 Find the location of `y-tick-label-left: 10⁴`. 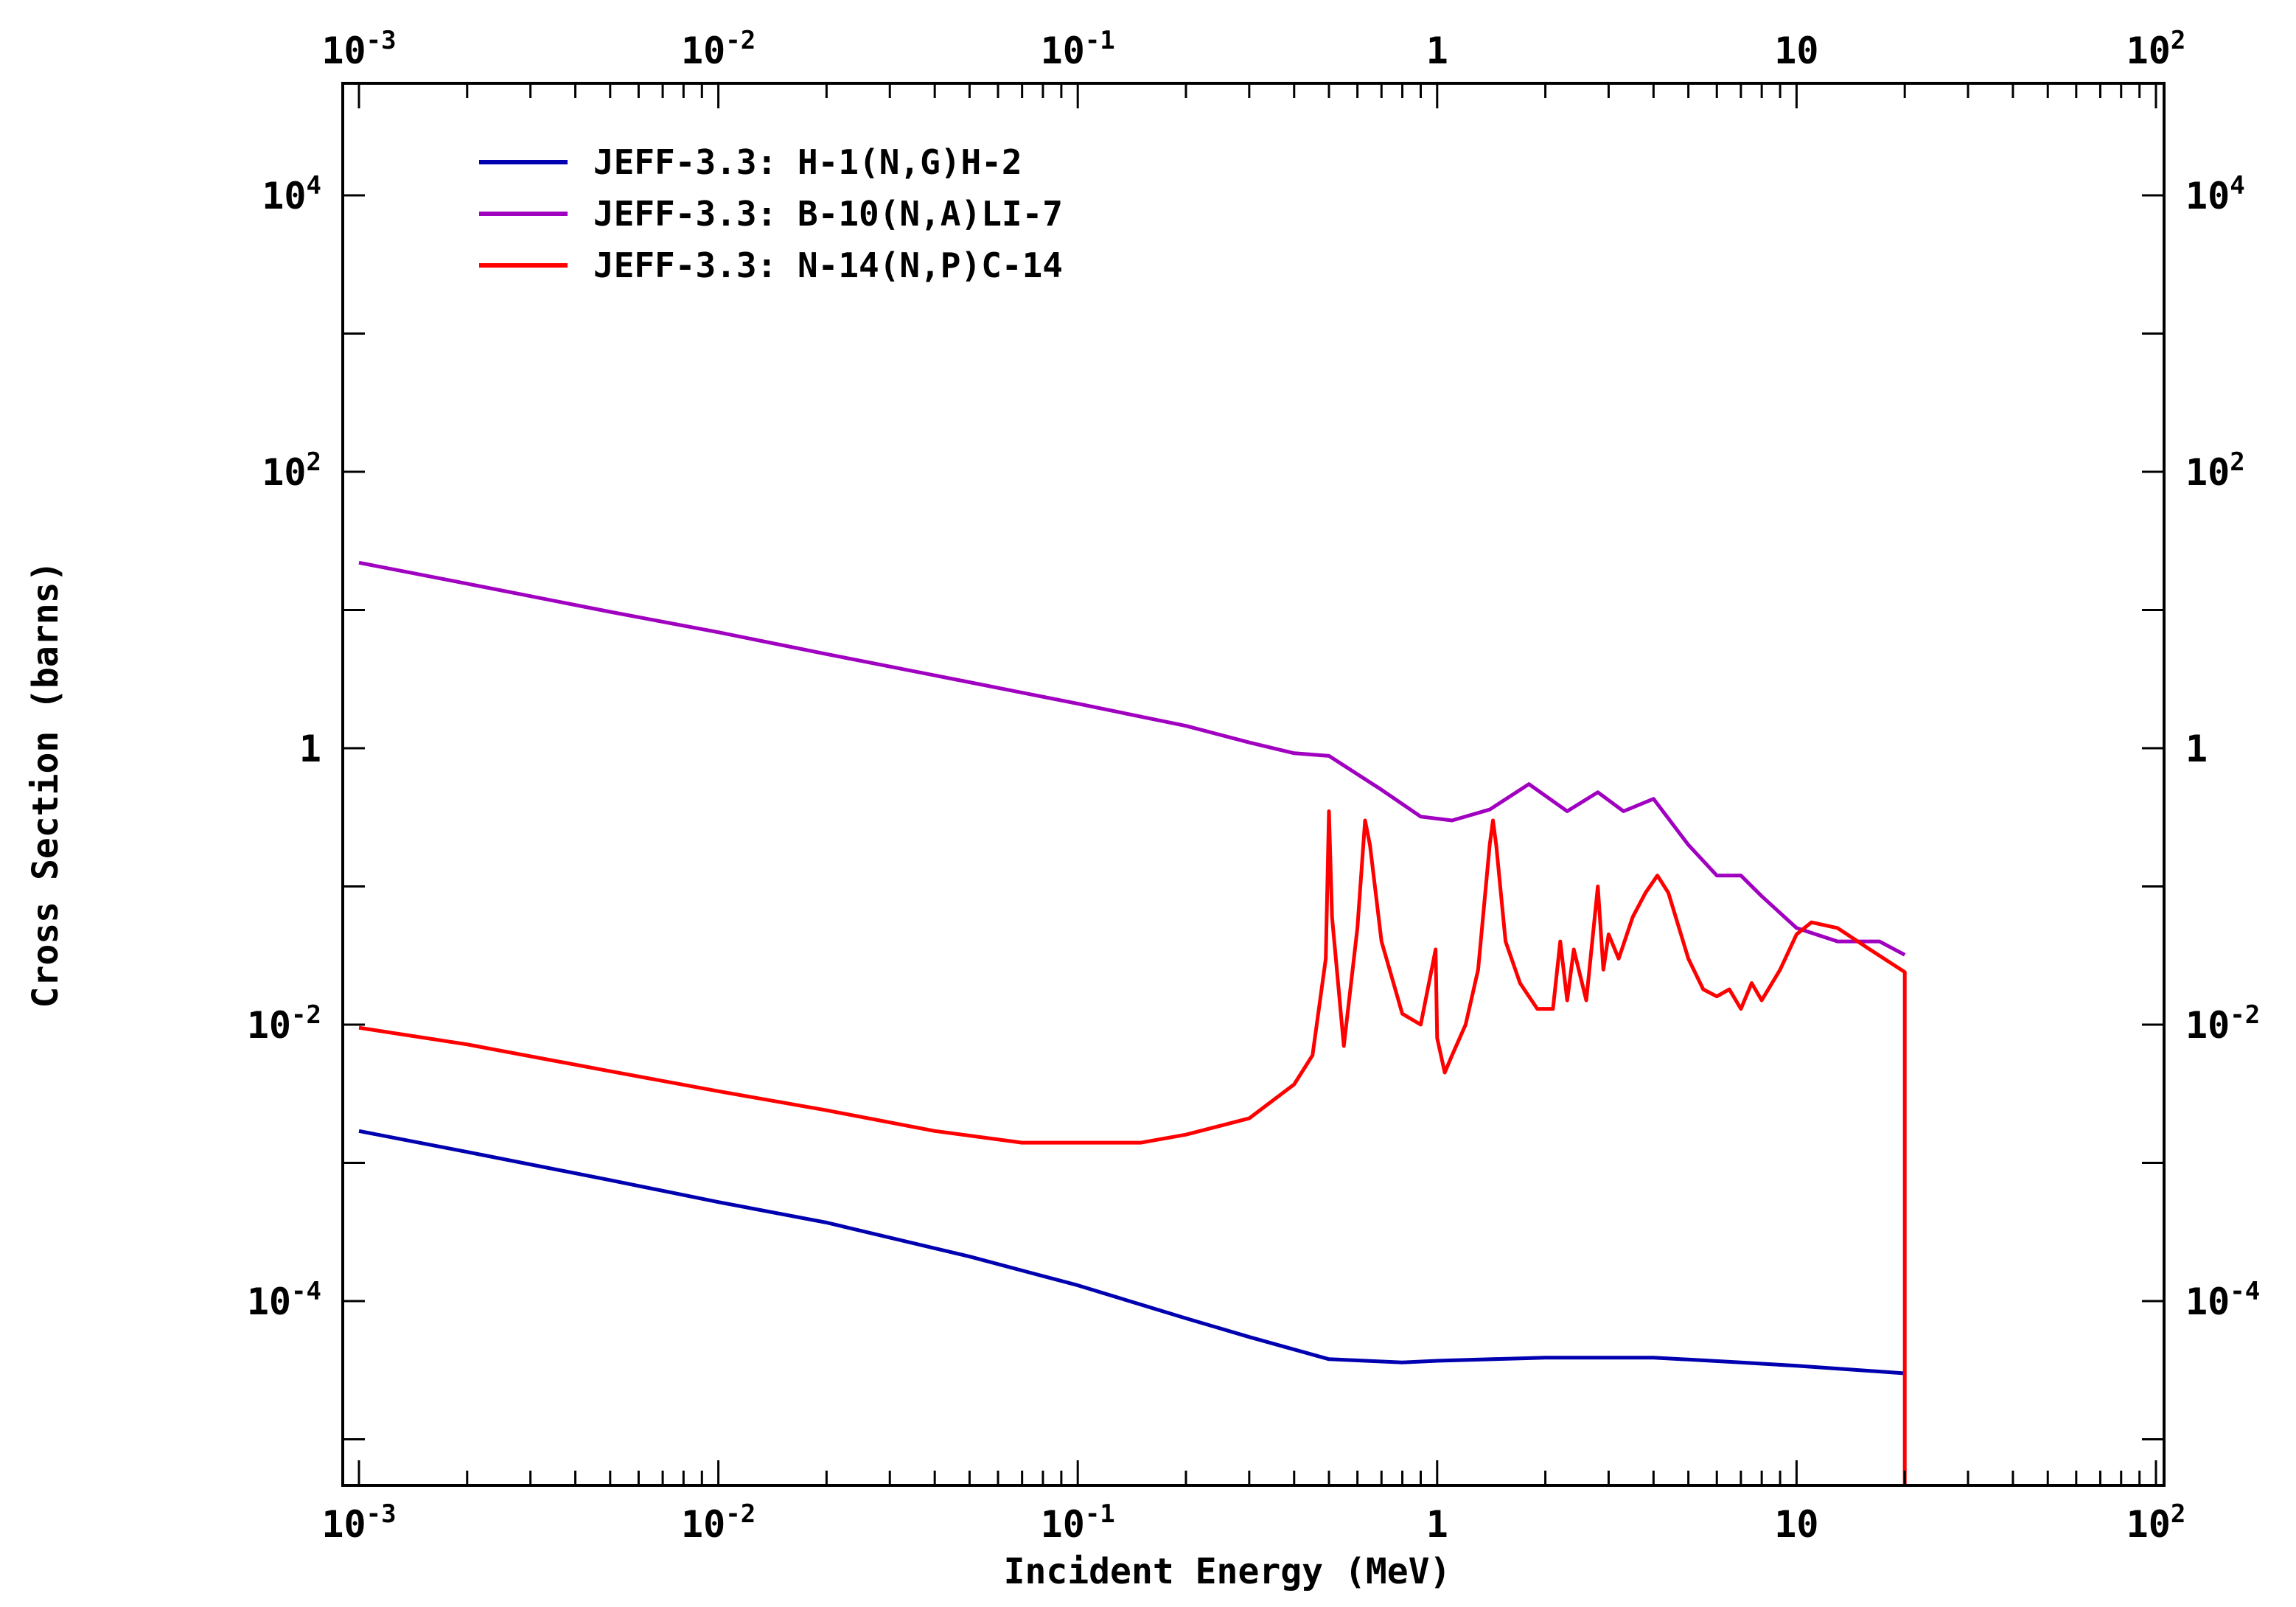

y-tick-label-left: 10⁴ is located at coordinates (291, 194).